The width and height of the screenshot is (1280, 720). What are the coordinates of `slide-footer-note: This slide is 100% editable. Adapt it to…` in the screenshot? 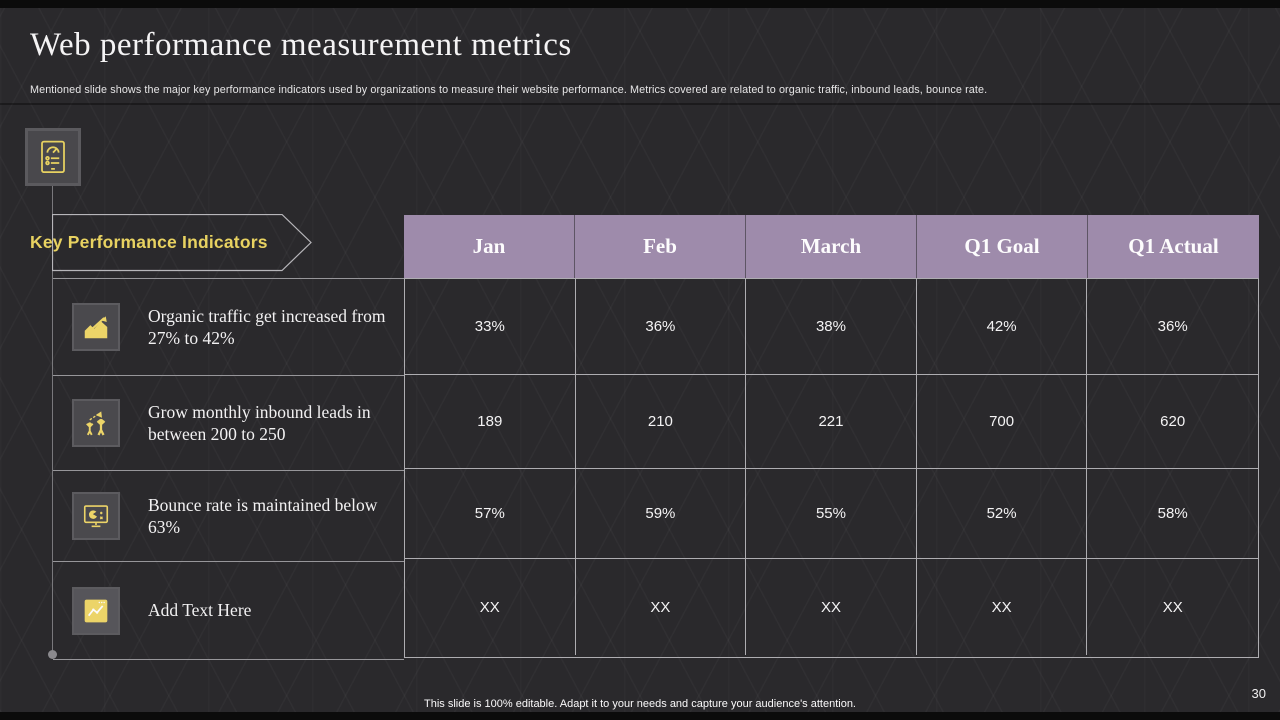 It's located at (640, 704).